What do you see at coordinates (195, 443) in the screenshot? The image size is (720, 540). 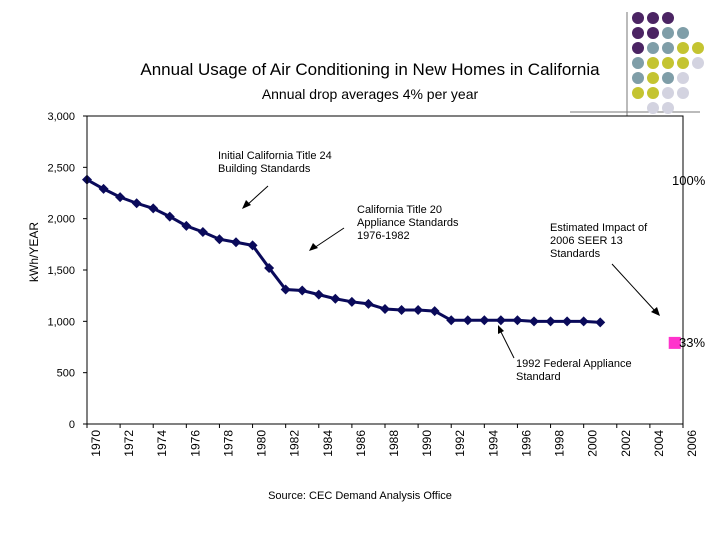 I see `x-tick-label: 1976` at bounding box center [195, 443].